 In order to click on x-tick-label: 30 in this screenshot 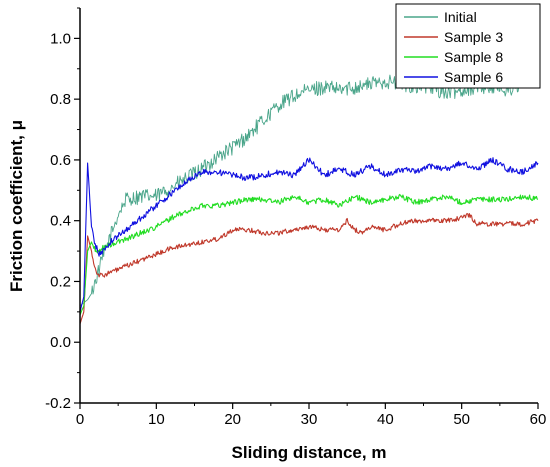, I will do `click(309, 419)`.